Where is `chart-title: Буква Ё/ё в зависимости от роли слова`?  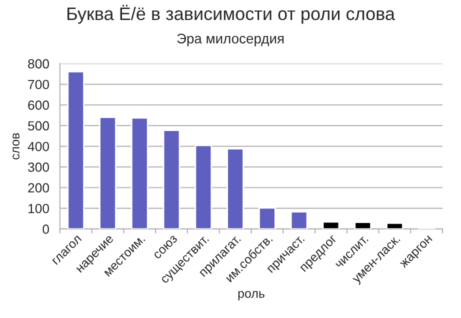 chart-title: Буква Ё/ё в зависимости от роли слова is located at coordinates (231, 14).